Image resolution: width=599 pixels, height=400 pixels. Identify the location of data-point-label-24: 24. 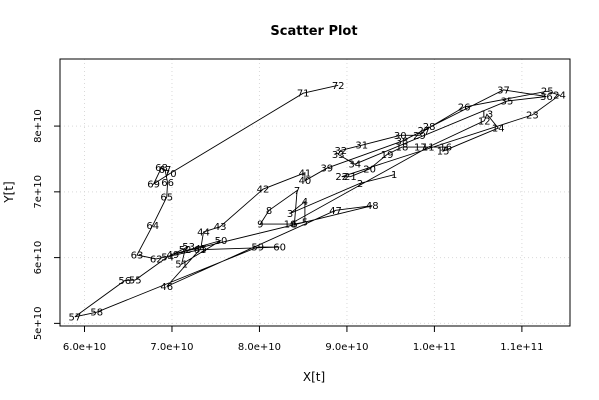
(559, 96).